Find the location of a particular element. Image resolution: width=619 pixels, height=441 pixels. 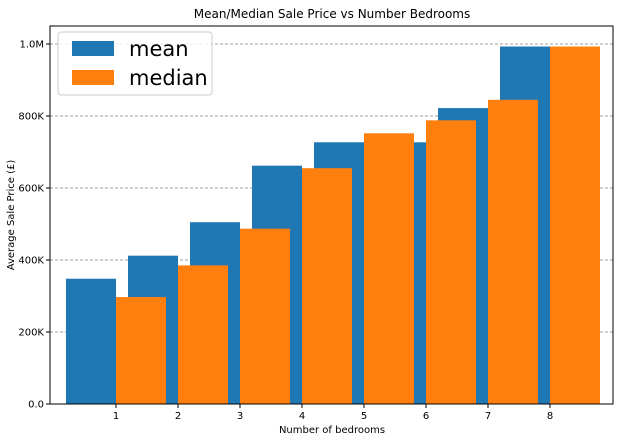

y-axis-ticks: 0.0 200K 400K 600K 800K 1.0M is located at coordinates (34, 225).